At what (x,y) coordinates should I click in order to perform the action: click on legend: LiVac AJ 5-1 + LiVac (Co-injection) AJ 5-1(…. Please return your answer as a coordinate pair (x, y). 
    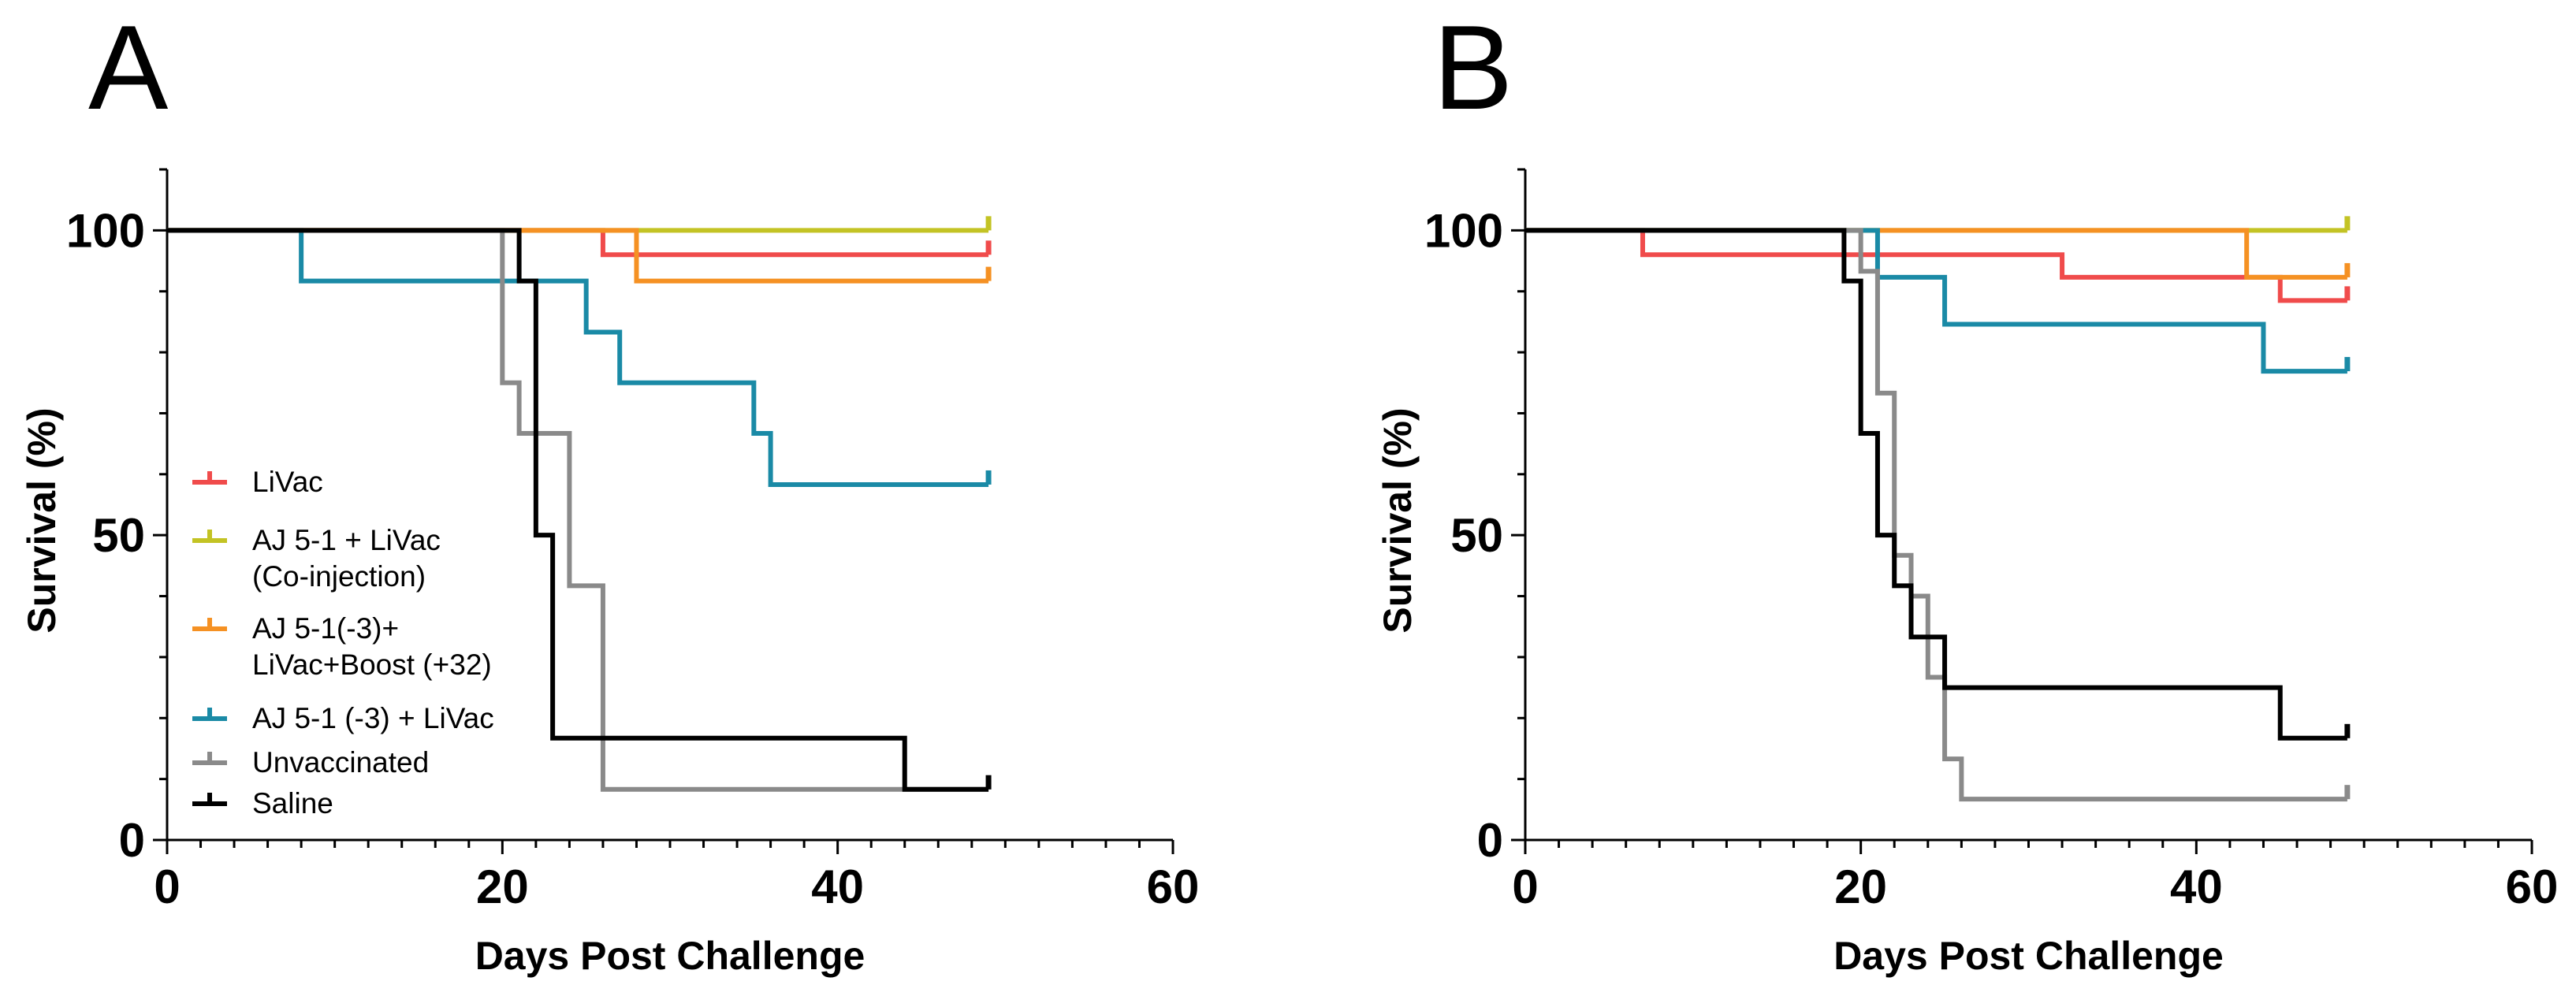
    Looking at the image, I should click on (343, 642).